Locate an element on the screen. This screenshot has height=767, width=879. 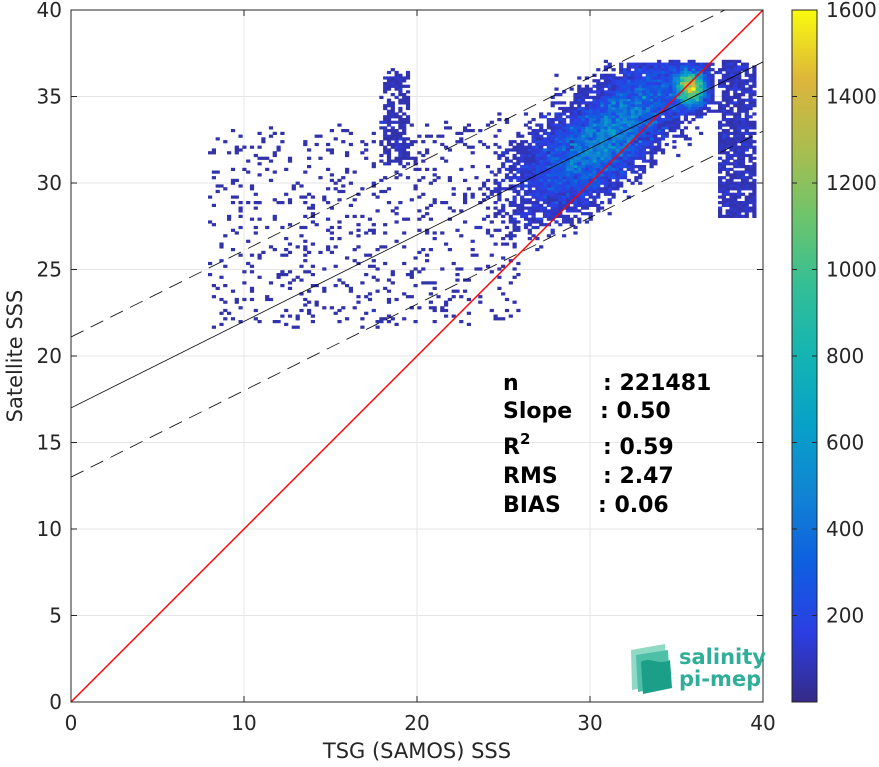
stats-label: R2 is located at coordinates (516, 445).